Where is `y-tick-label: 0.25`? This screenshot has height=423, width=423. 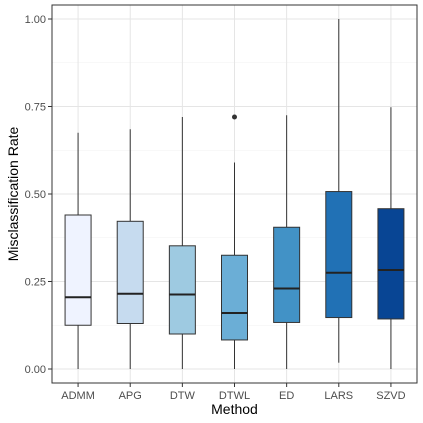
y-tick-label: 0.25 is located at coordinates (35, 283).